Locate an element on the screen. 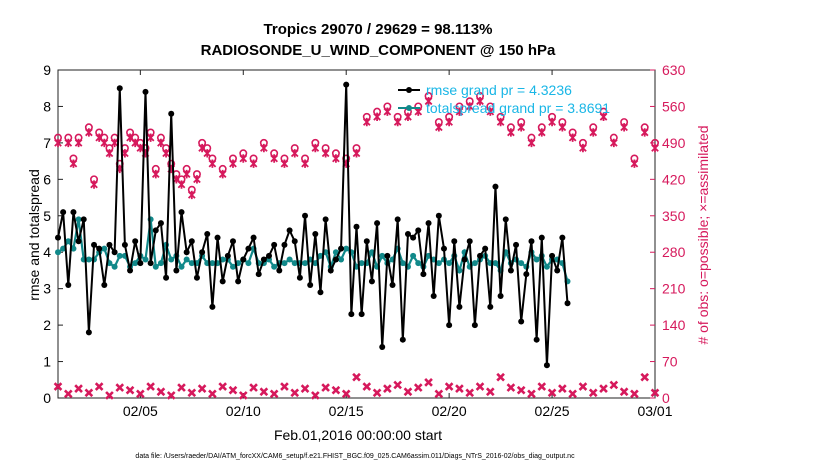  y-left-tick-label: 0 is located at coordinates (47, 398).